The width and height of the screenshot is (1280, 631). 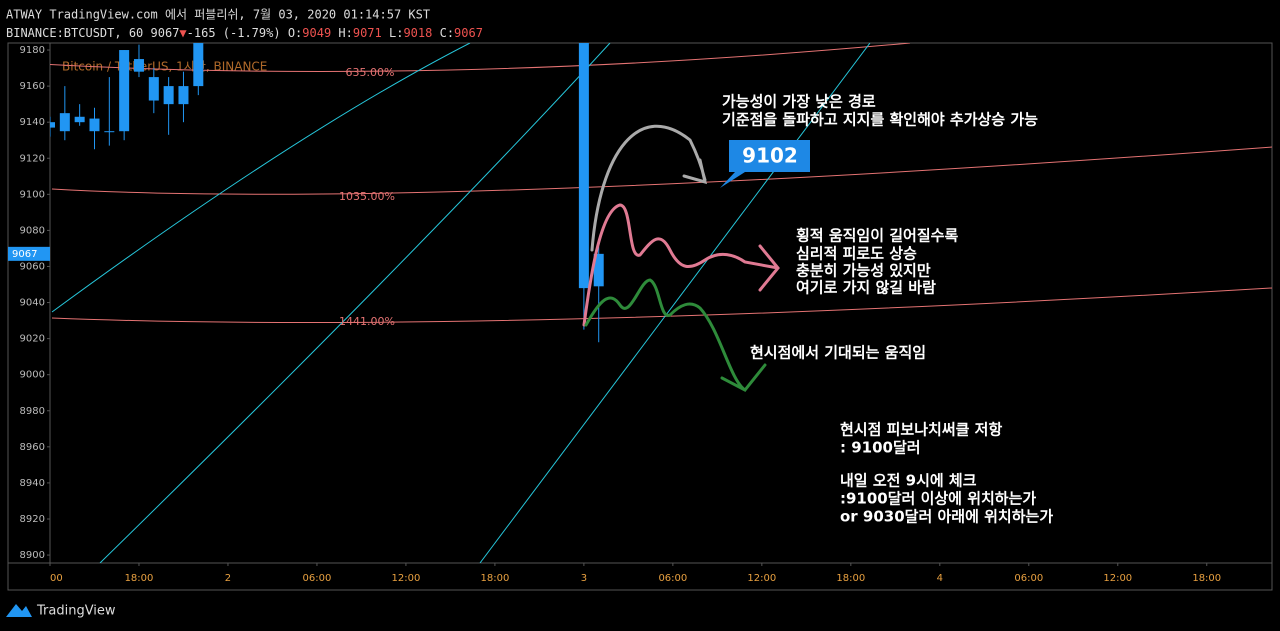 What do you see at coordinates (866, 288) in the screenshot?
I see `annotation: 여기로 가지 않길 바람` at bounding box center [866, 288].